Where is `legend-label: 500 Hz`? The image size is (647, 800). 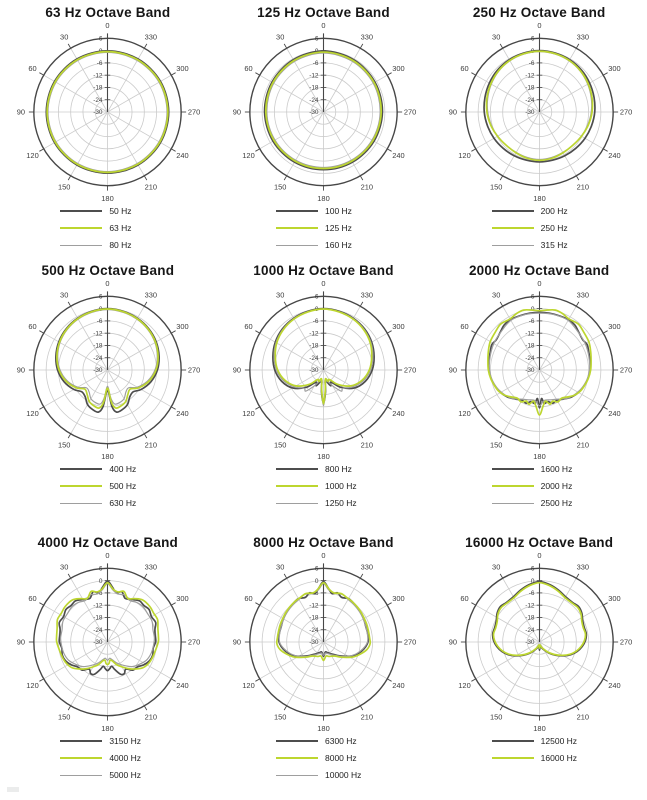
legend-label: 500 Hz is located at coordinates (123, 486).